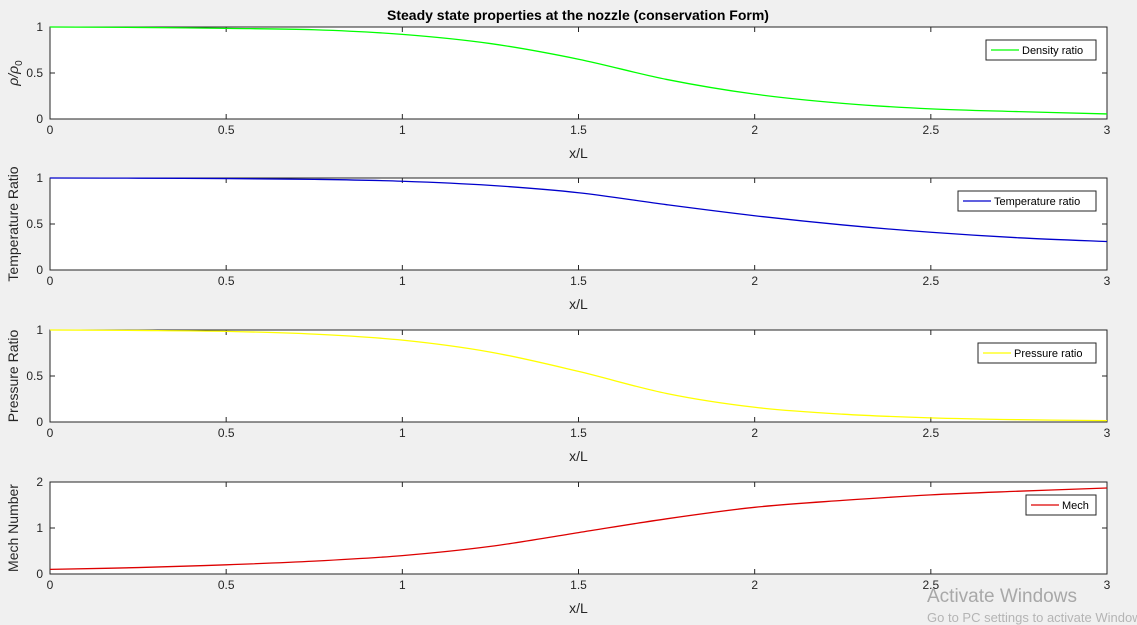 The image size is (1137, 625). Describe the element at coordinates (39, 482) in the screenshot. I see `y-tick-label: 2` at that location.